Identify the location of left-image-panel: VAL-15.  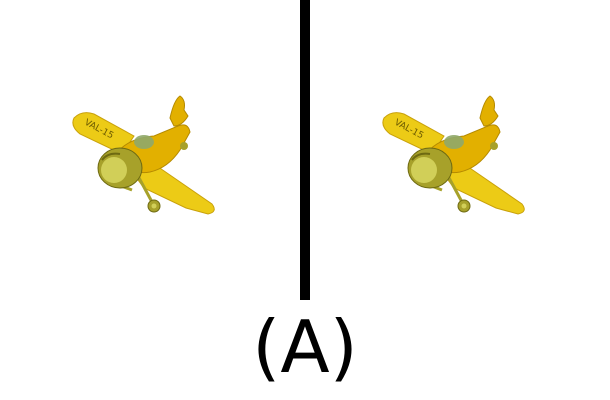
(147, 155).